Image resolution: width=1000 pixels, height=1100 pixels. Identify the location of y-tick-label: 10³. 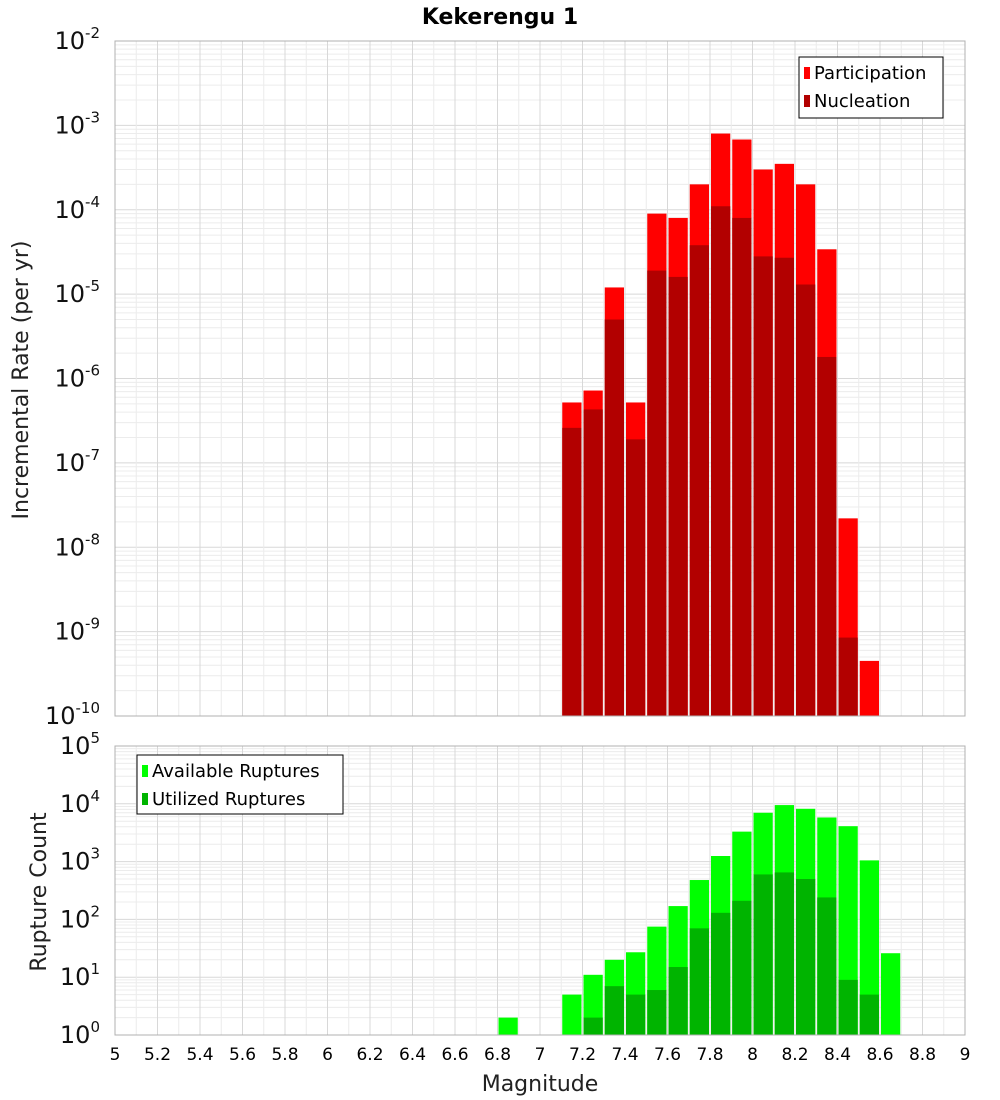
(80, 860).